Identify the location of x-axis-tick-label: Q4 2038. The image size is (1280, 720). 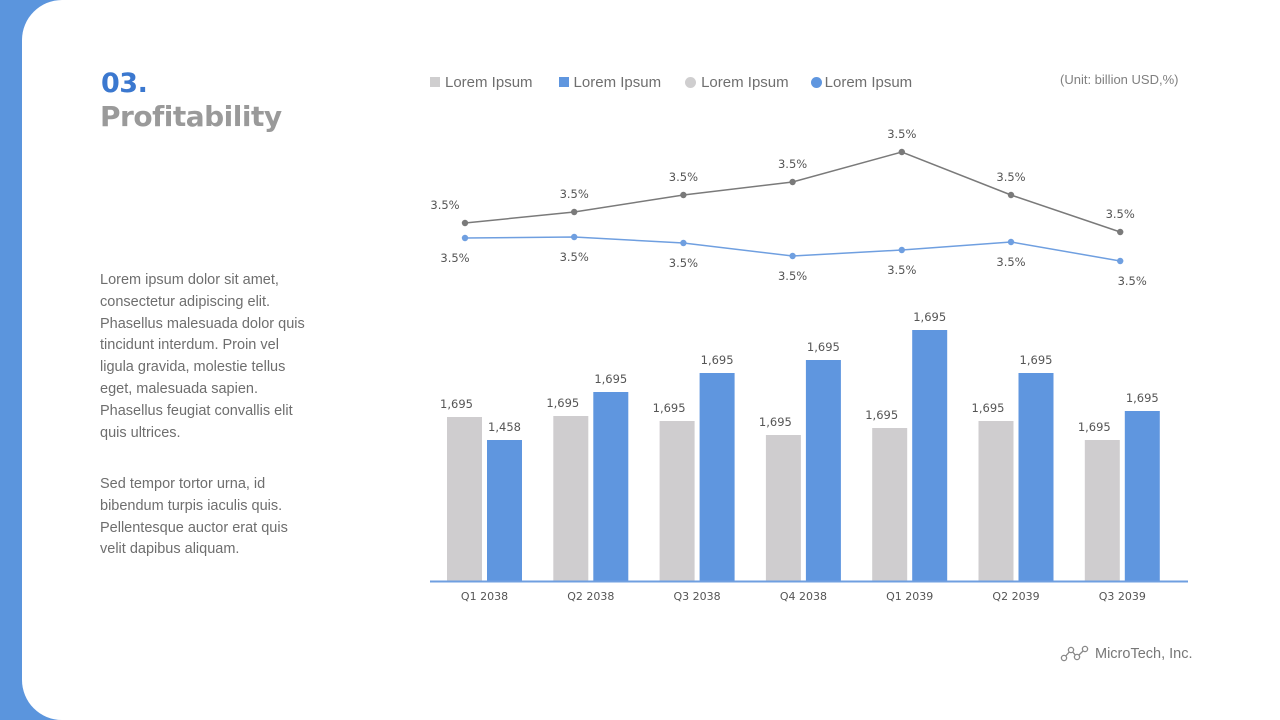
(803, 596).